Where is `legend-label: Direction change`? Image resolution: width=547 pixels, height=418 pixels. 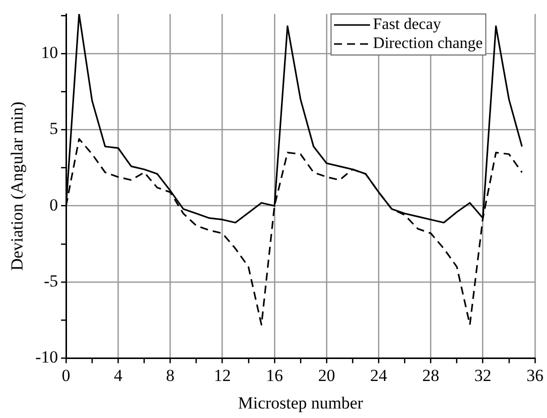 legend-label: Direction change is located at coordinates (428, 43).